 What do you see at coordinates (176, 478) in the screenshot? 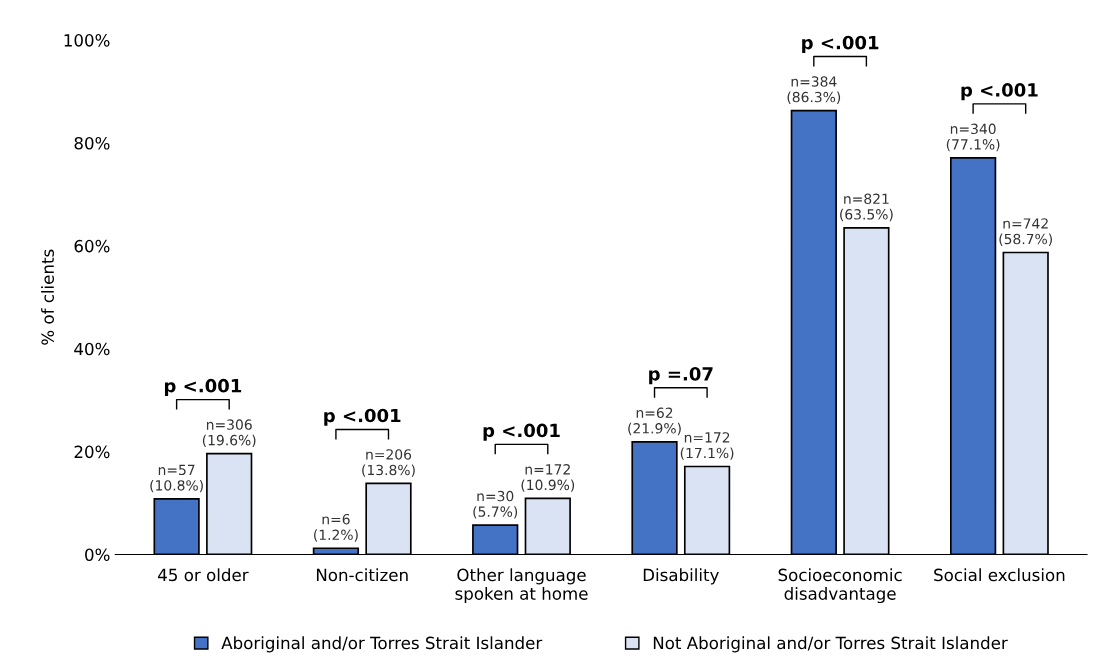
I see `data-label: n=57 (10.8%)` at bounding box center [176, 478].